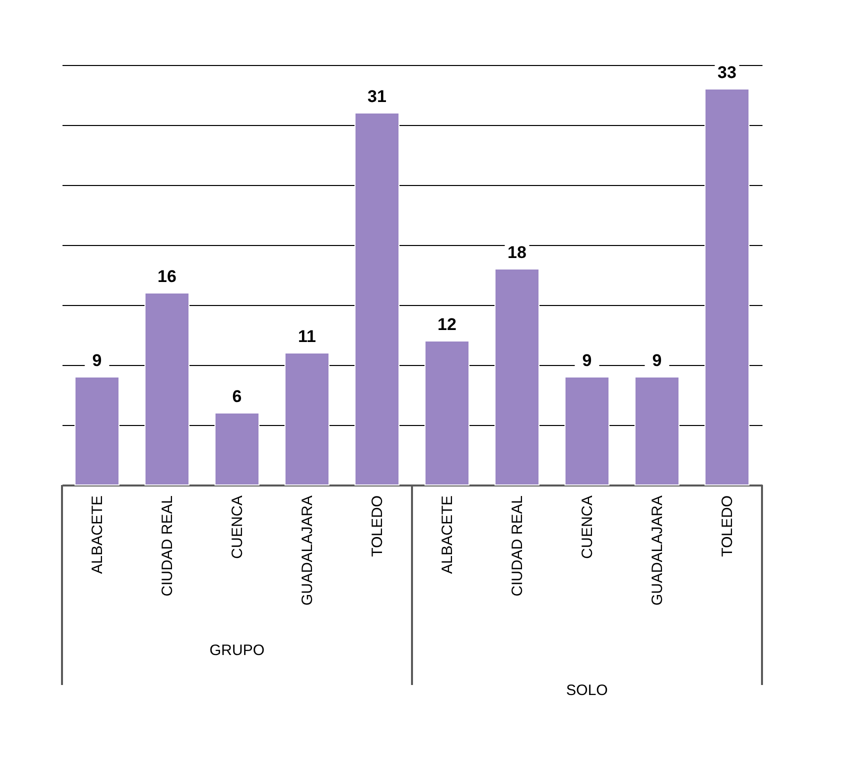 The image size is (862, 775). What do you see at coordinates (307, 336) in the screenshot?
I see `data-label: 11` at bounding box center [307, 336].